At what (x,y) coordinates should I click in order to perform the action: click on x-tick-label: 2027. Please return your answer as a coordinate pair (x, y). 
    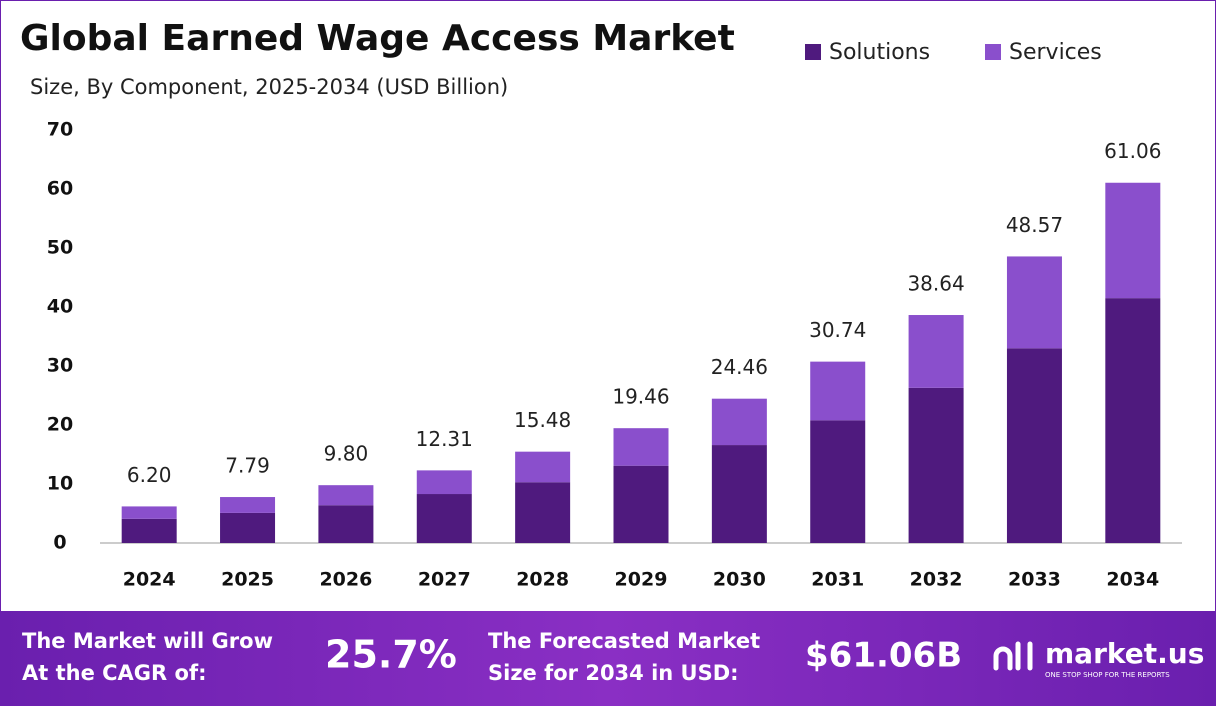
    Looking at the image, I should click on (444, 580).